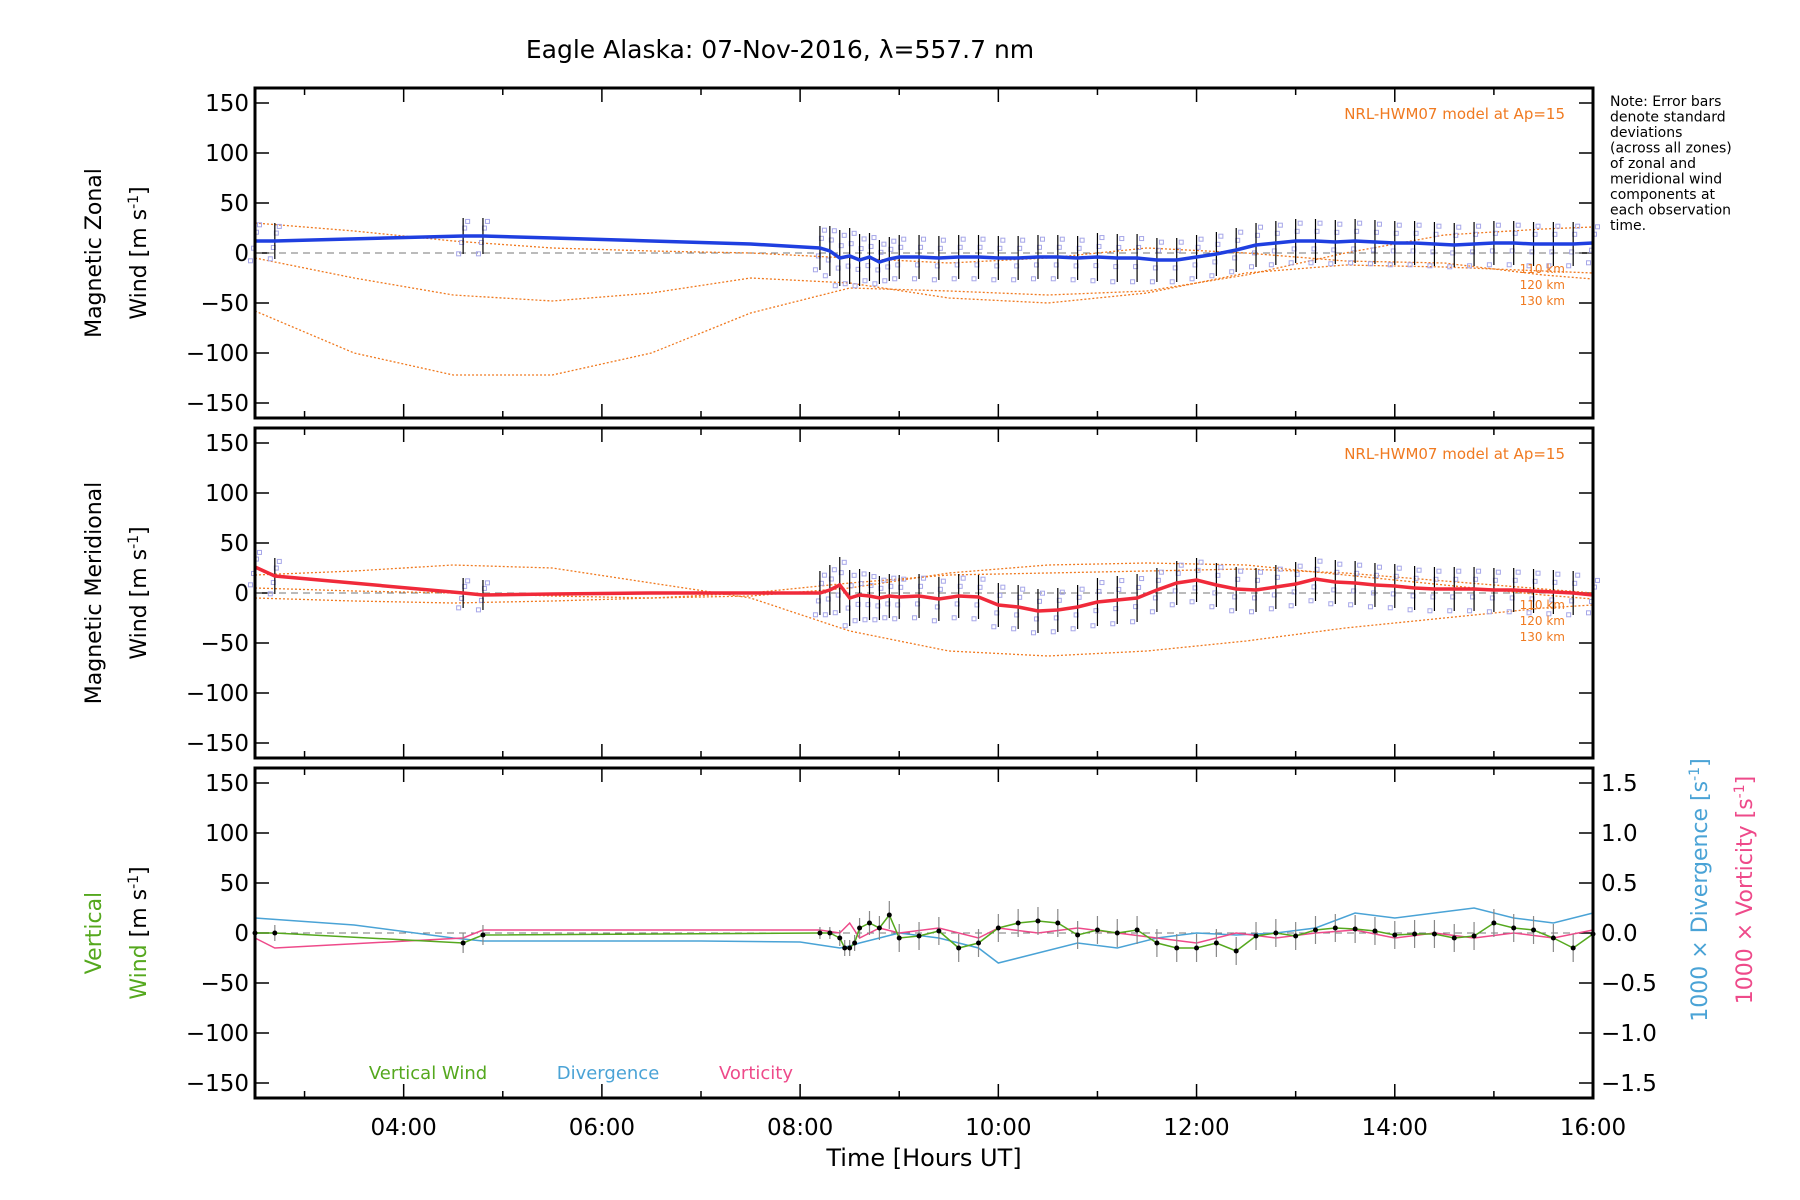 The width and height of the screenshot is (1800, 1200). I want to click on y2-axis-label-divergence: 1000 × Divergence [s-1], so click(1700, 889).